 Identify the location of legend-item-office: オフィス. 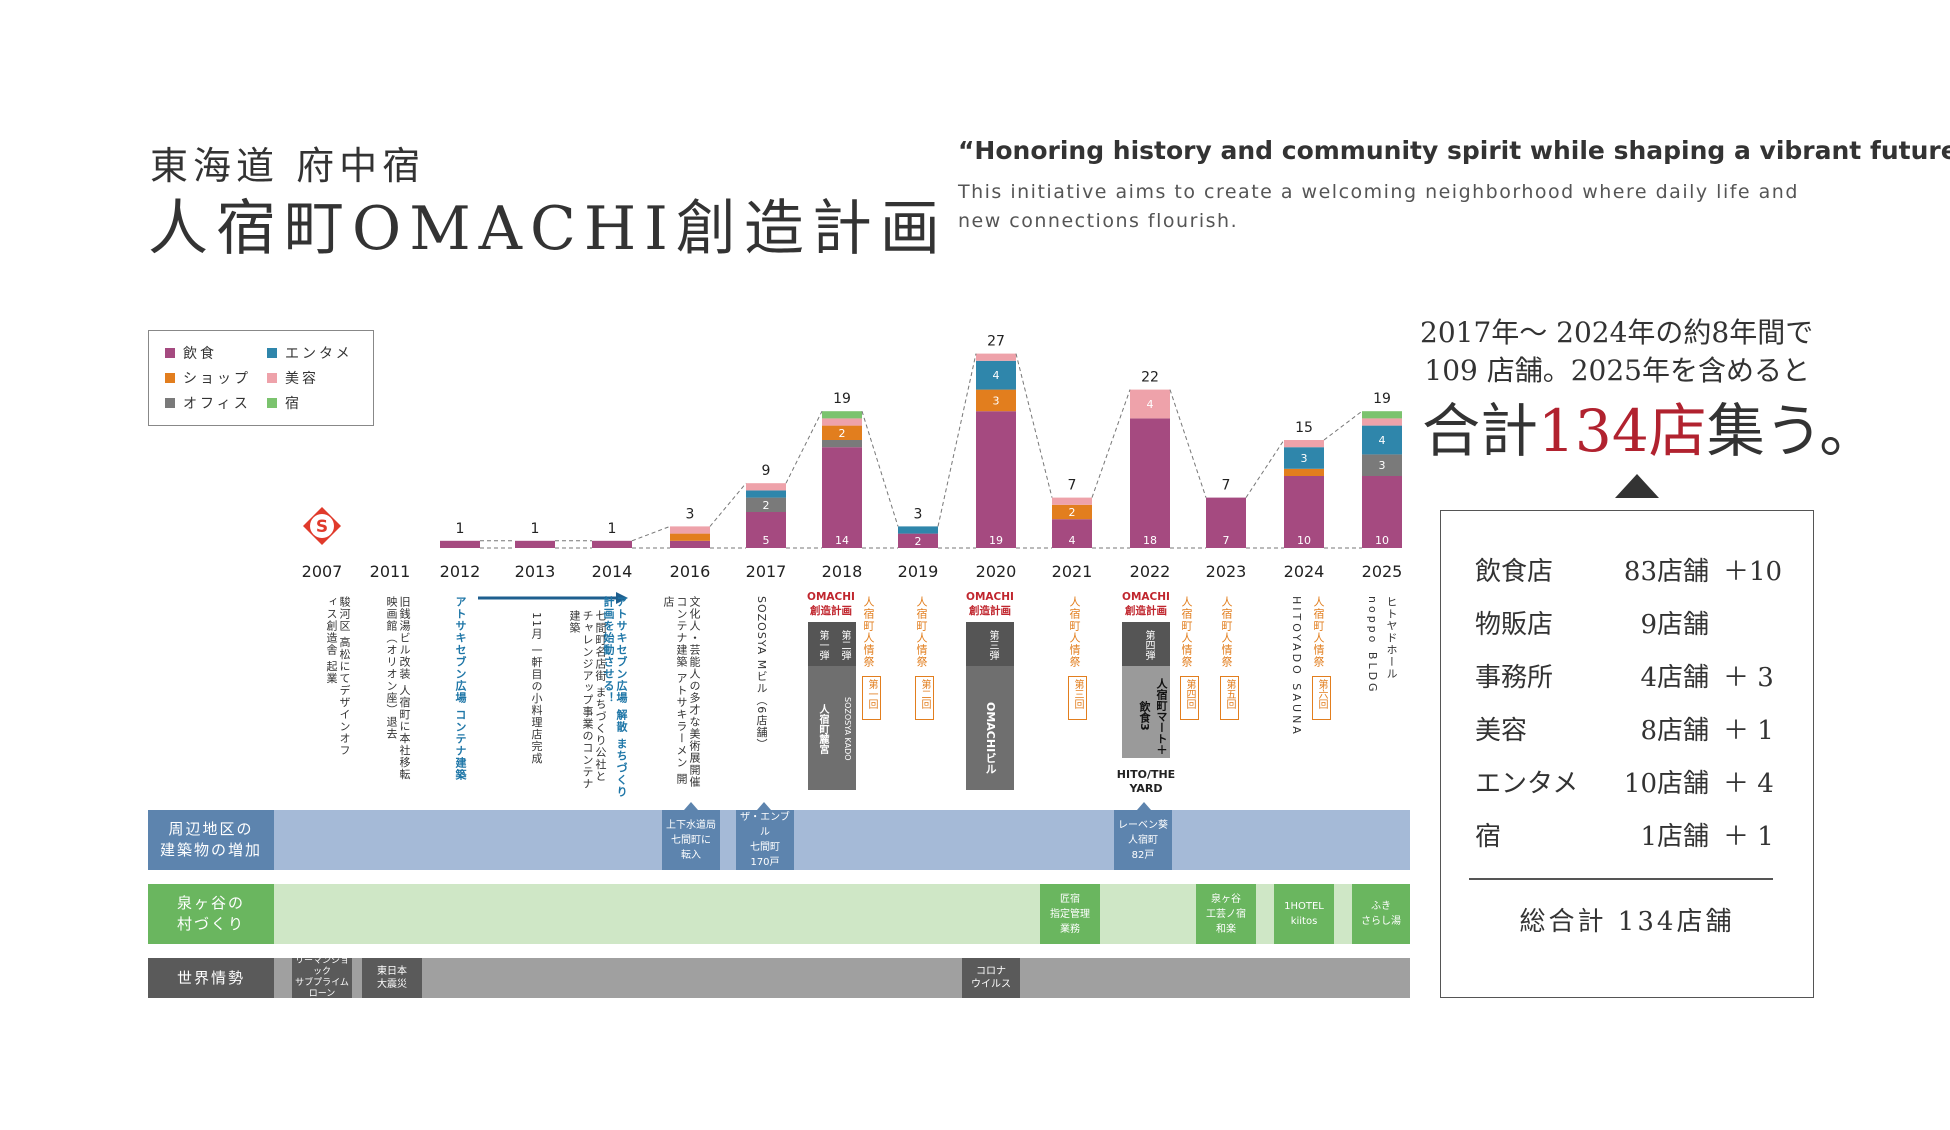
(208, 403).